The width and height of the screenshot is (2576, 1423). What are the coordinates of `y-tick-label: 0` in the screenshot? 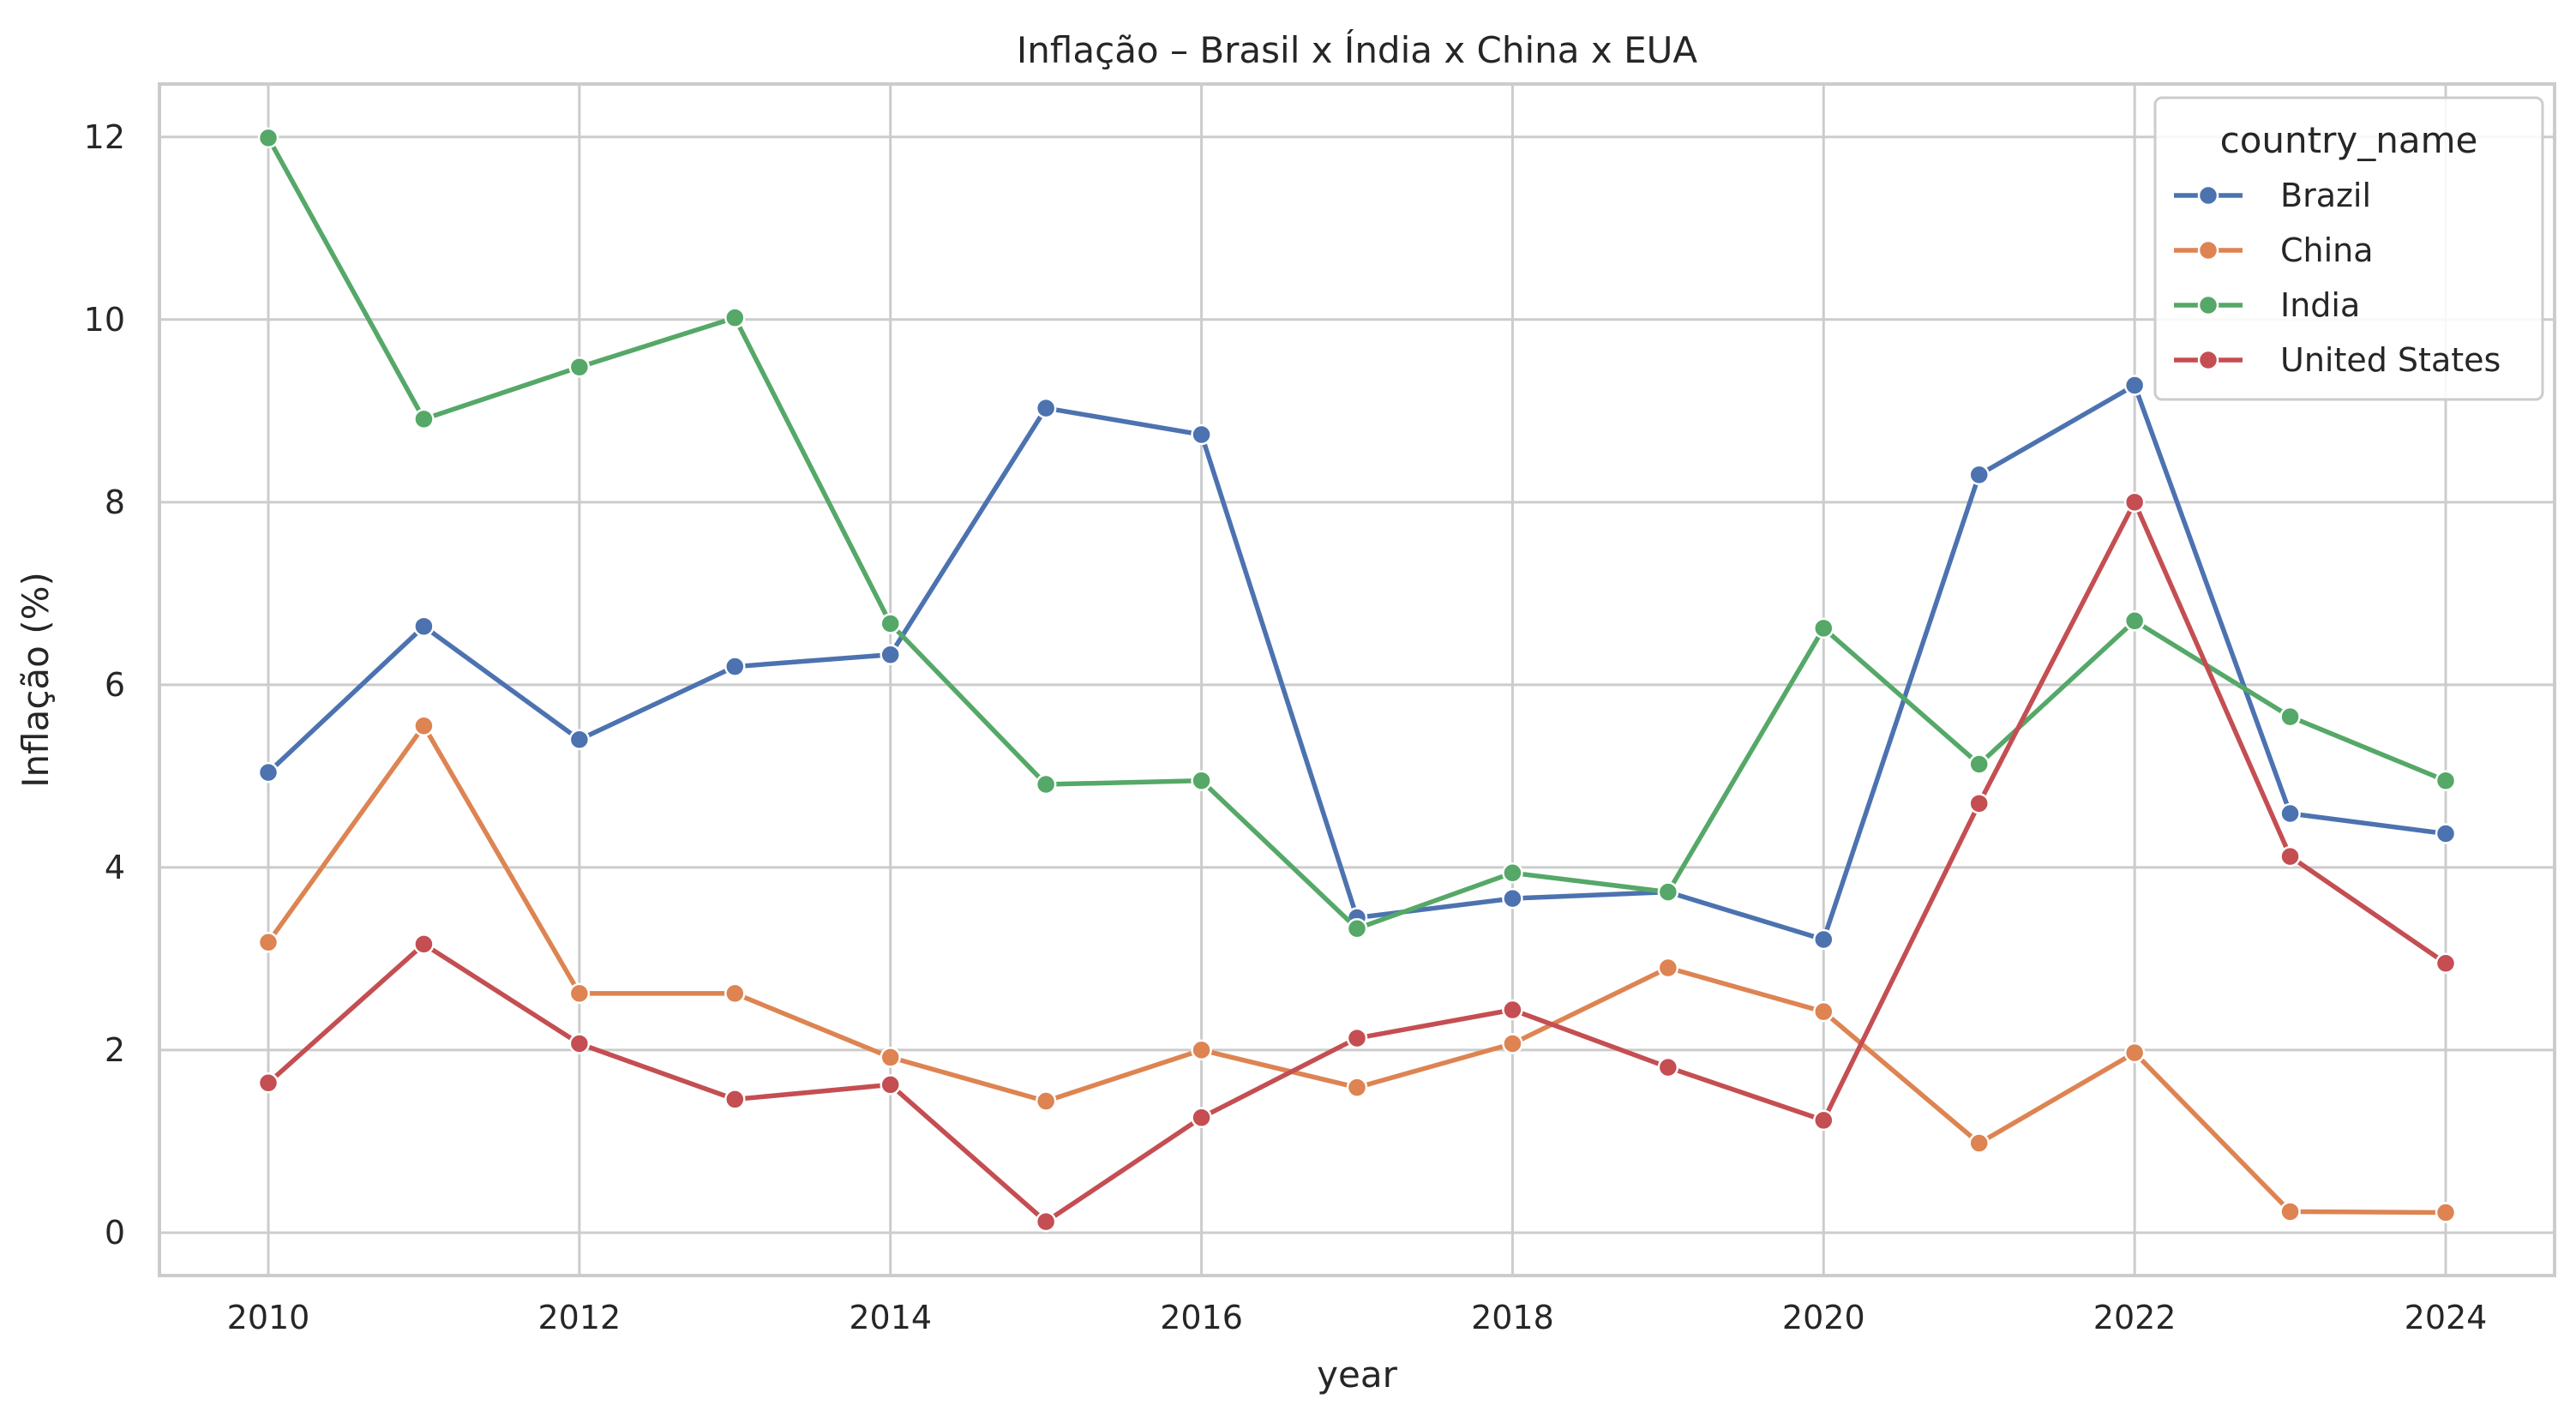 It's located at (115, 1233).